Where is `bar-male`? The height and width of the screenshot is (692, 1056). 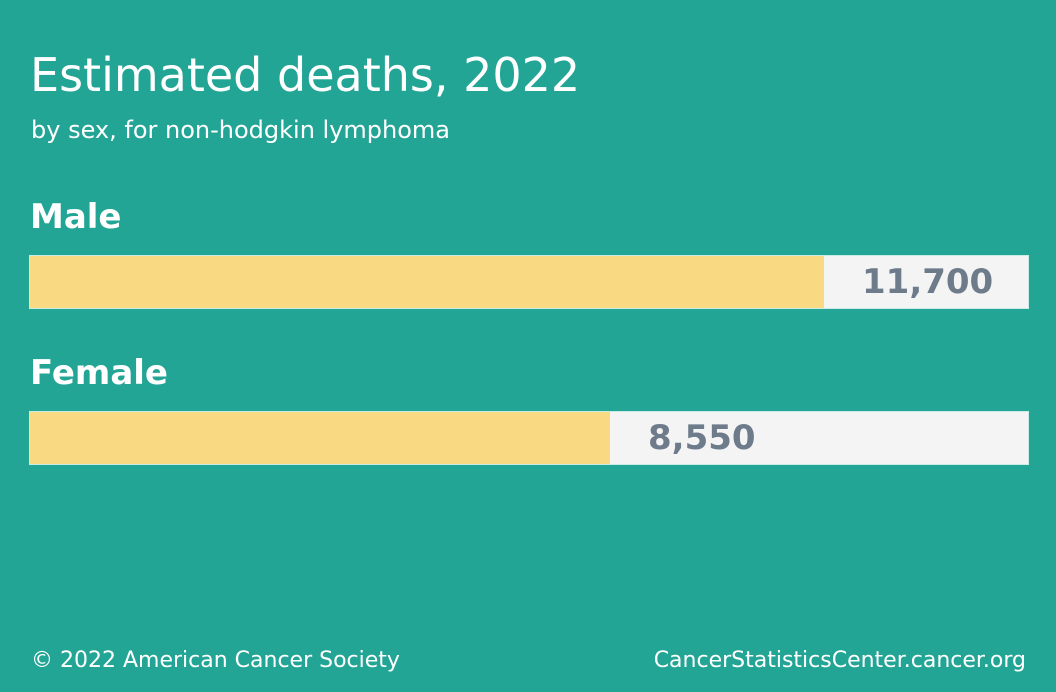
bar-male is located at coordinates (427, 282).